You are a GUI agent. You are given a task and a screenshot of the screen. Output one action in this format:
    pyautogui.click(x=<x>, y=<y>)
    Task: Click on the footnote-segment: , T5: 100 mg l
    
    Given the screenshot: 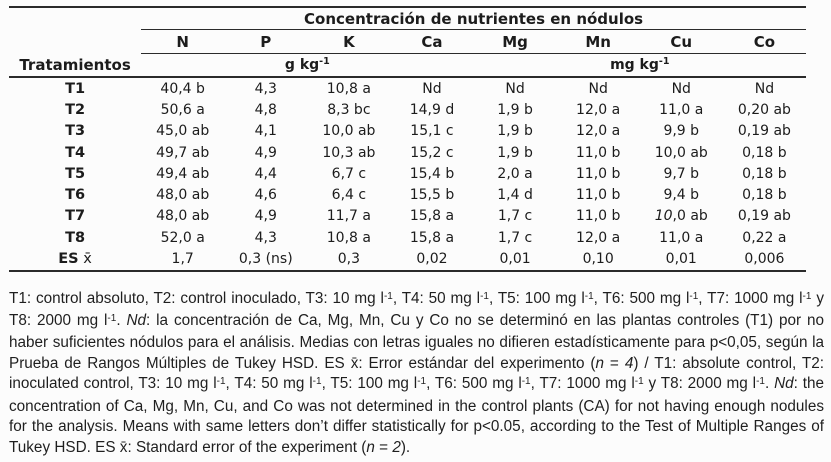 What is the action you would take?
    pyautogui.click(x=536, y=298)
    